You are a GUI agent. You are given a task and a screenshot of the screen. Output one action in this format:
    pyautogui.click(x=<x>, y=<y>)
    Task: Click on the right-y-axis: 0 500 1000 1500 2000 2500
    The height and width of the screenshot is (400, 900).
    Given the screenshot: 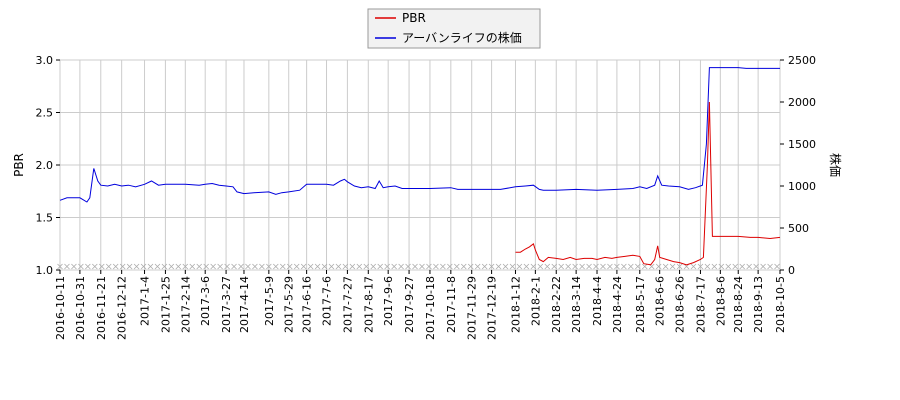 What is the action you would take?
    pyautogui.click(x=798, y=165)
    